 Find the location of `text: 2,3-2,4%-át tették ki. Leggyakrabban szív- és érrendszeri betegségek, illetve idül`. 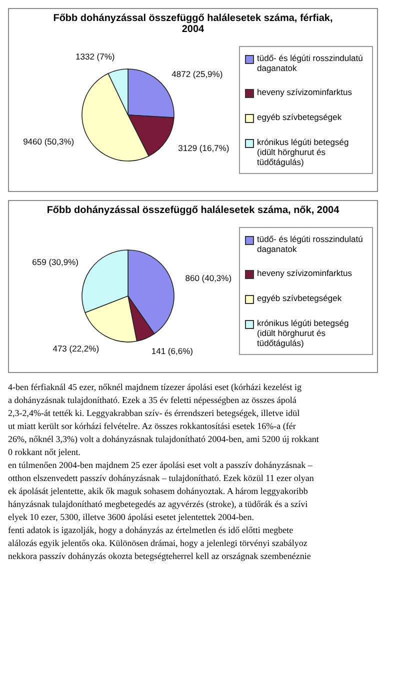

text: 2,3-2,4%-át tették ki. Leggyakrabban szív- és érrendszeri betegségek, illetve idül is located at coordinates (154, 413).